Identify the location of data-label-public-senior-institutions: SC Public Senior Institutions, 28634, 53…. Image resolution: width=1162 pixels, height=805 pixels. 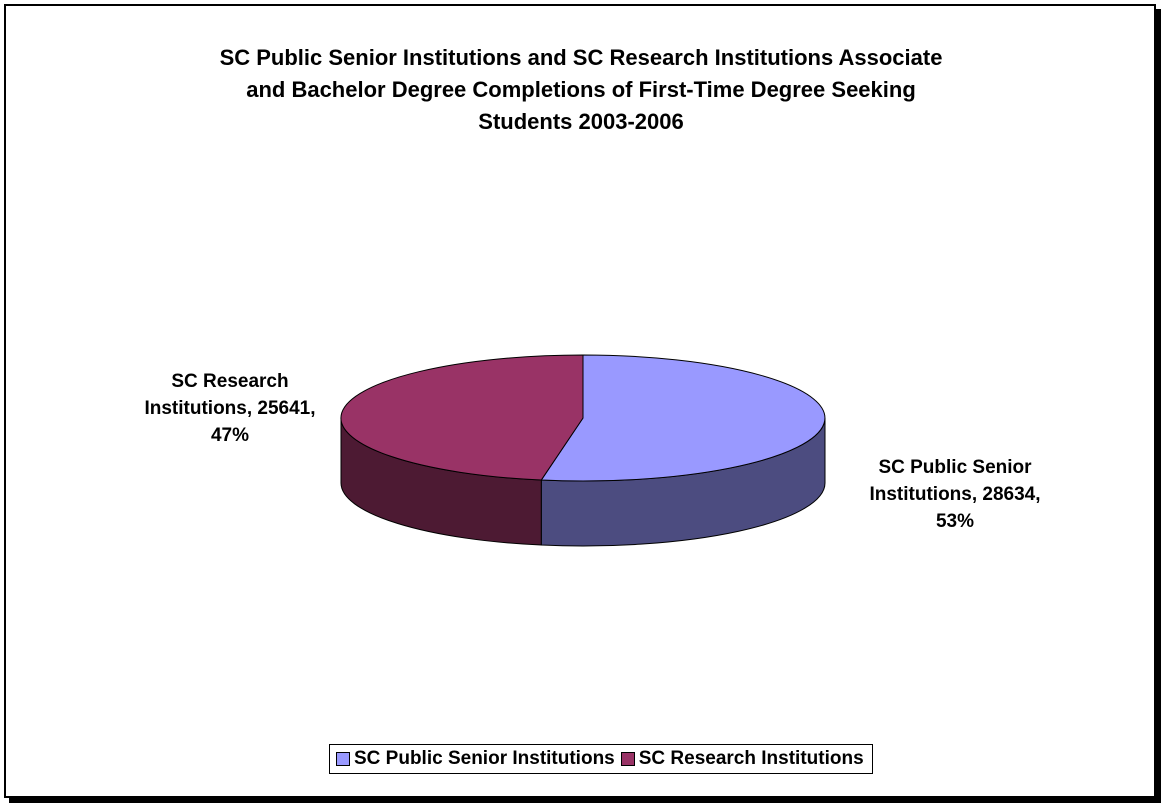
(955, 494).